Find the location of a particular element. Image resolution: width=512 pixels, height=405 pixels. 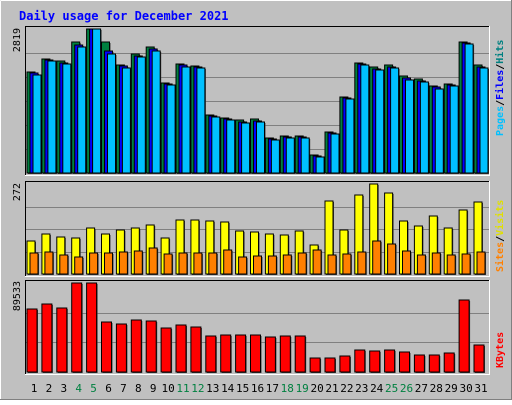

legend-sites: Sites is located at coordinates (500, 257).